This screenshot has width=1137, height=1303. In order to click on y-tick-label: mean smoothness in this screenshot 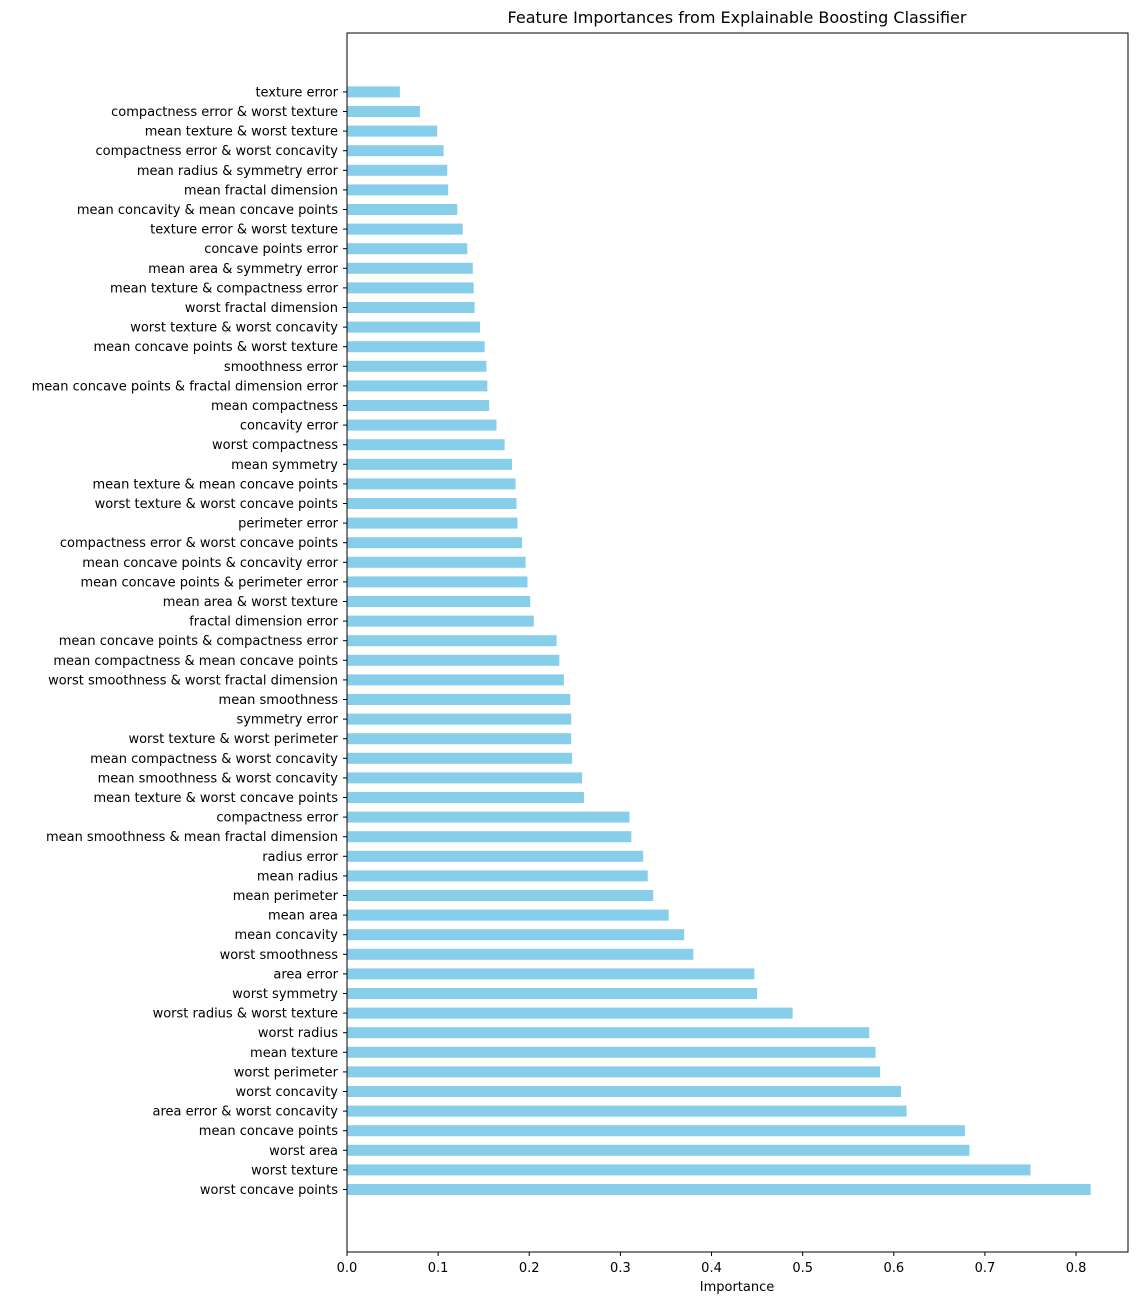, I will do `click(279, 700)`.